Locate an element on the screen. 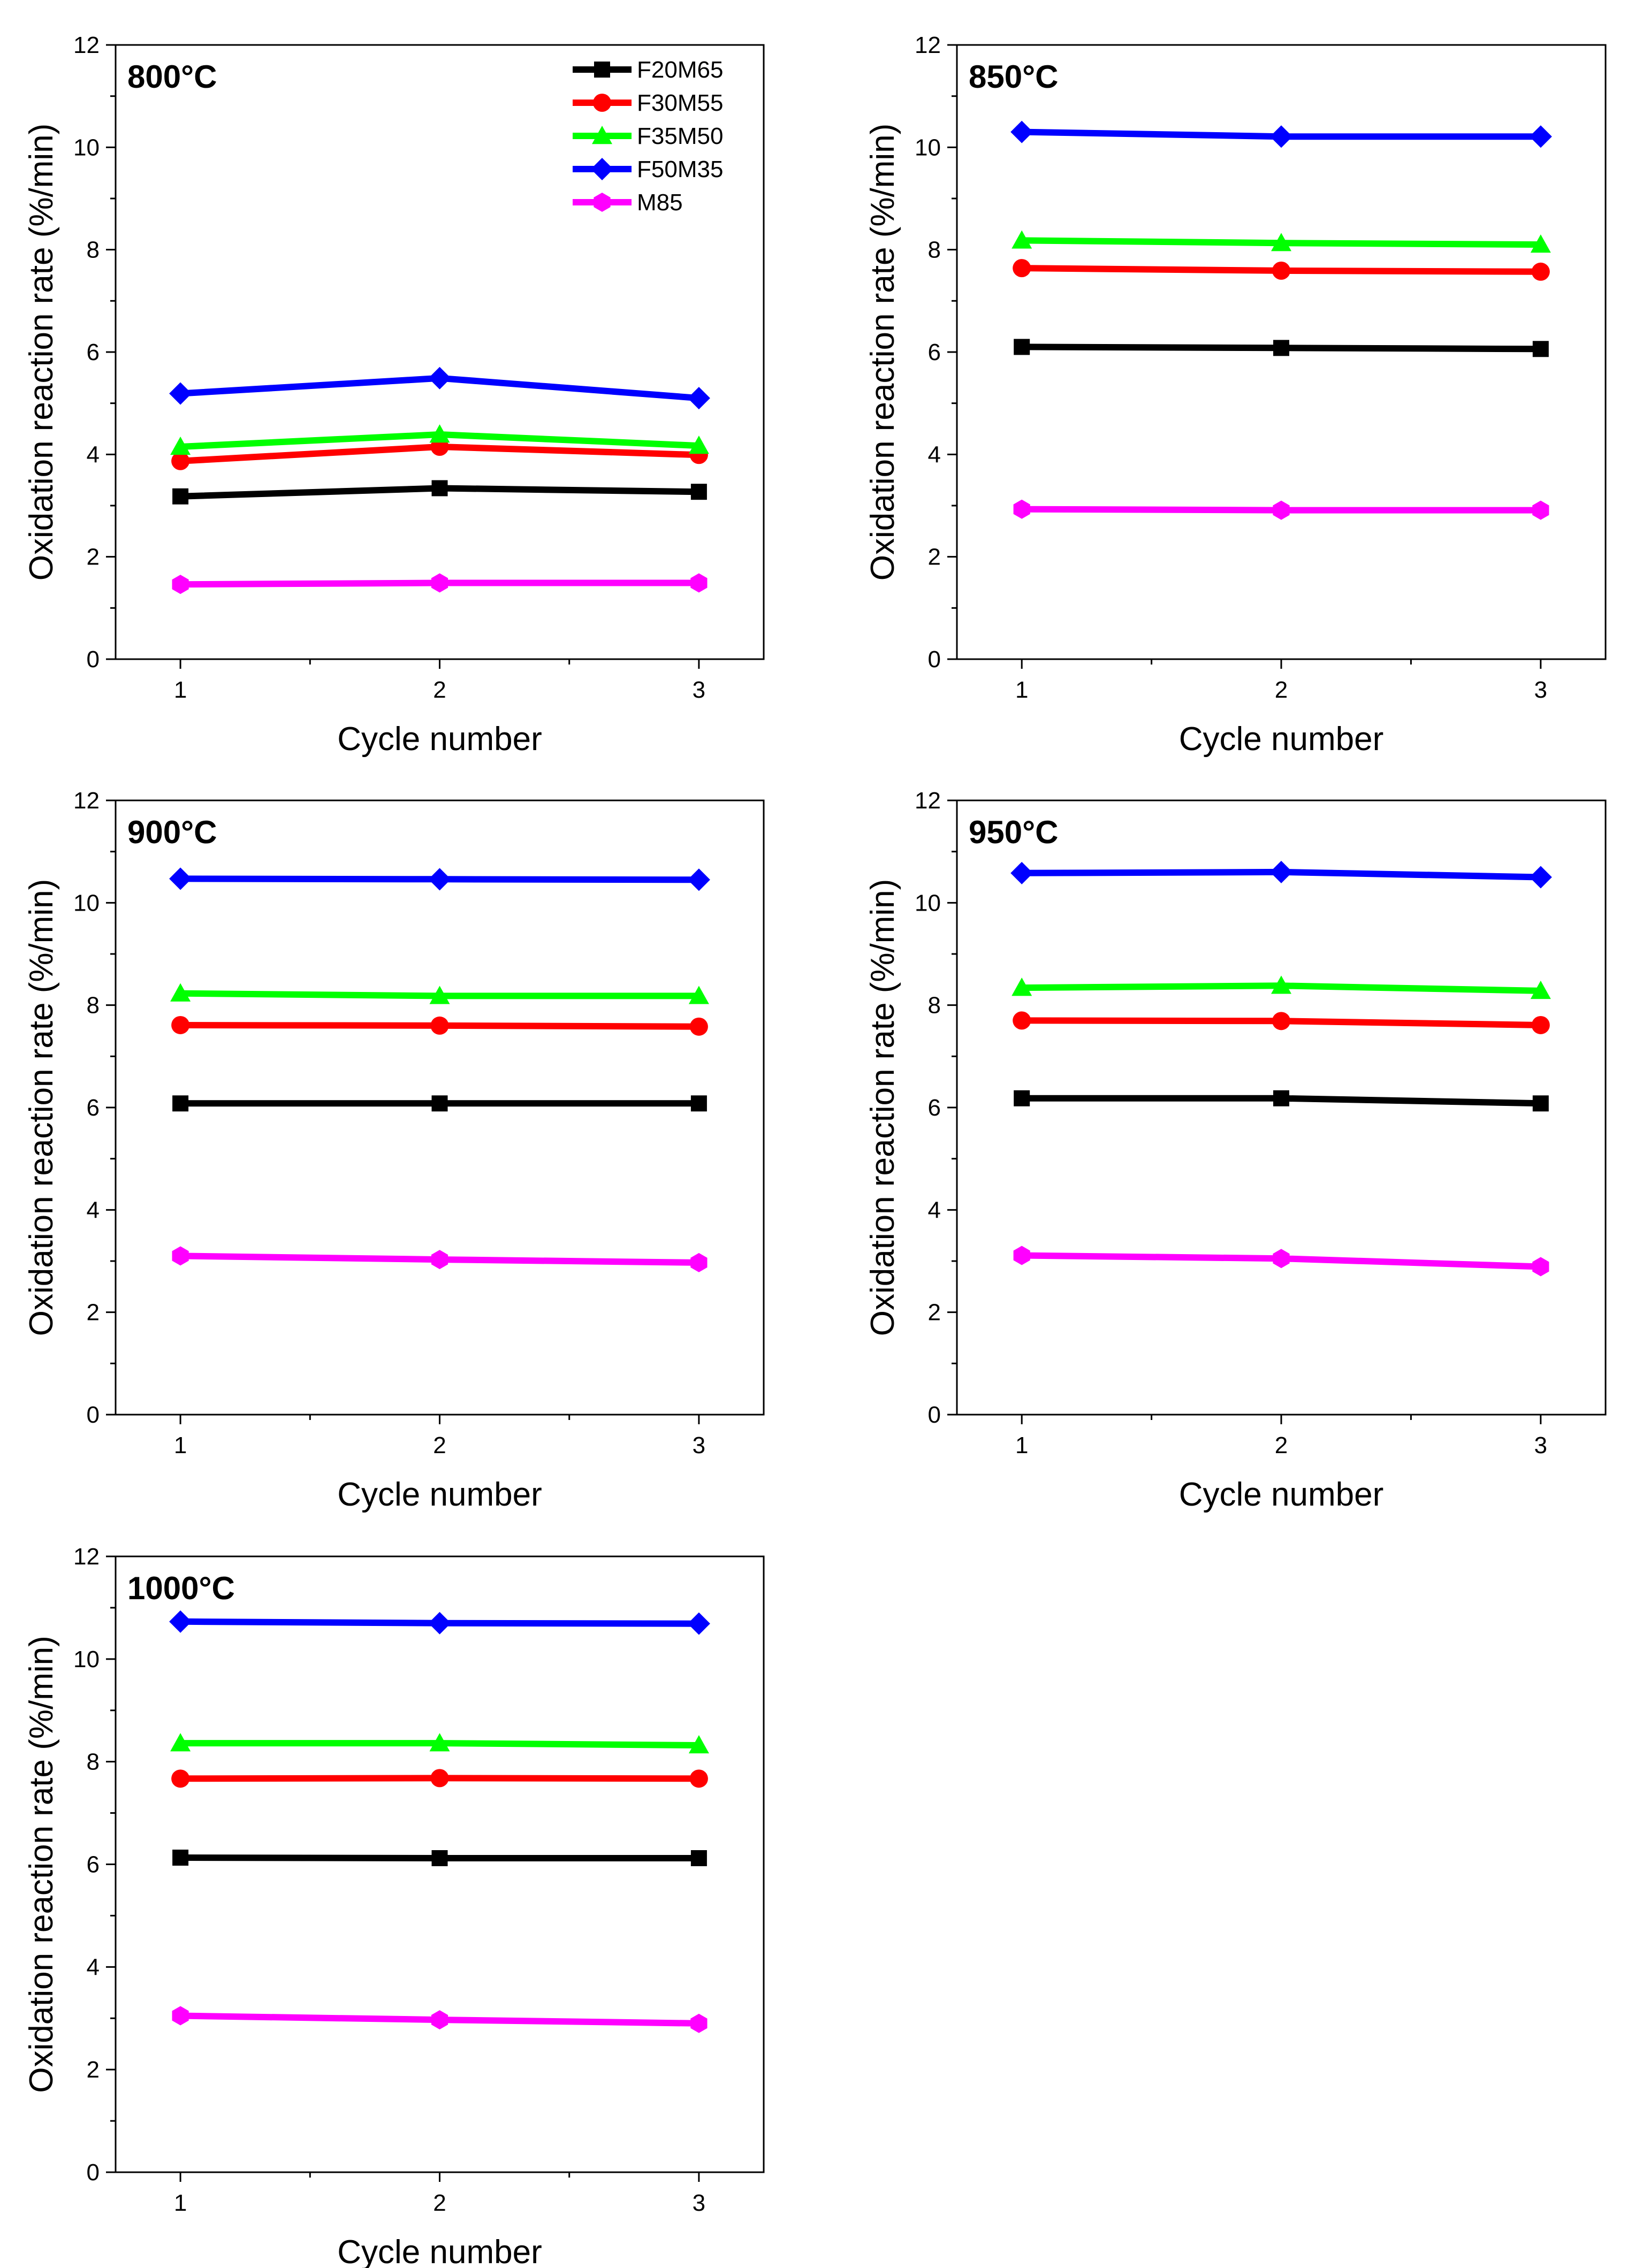 This screenshot has width=1635, height=2268. legend-label: F20M65 is located at coordinates (680, 70).